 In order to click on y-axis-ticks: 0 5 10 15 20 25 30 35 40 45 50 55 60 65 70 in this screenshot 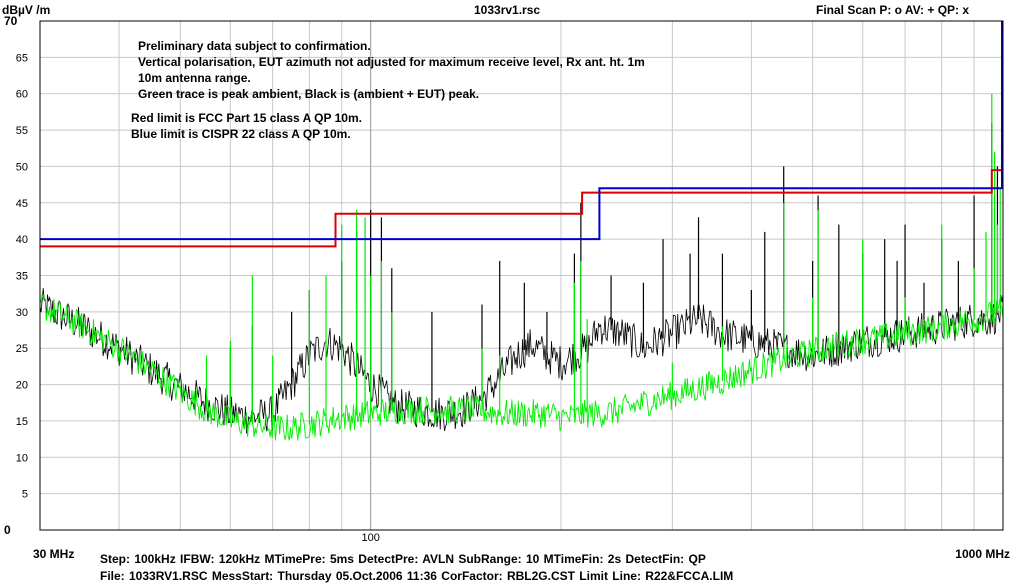, I will do `click(16, 275)`.